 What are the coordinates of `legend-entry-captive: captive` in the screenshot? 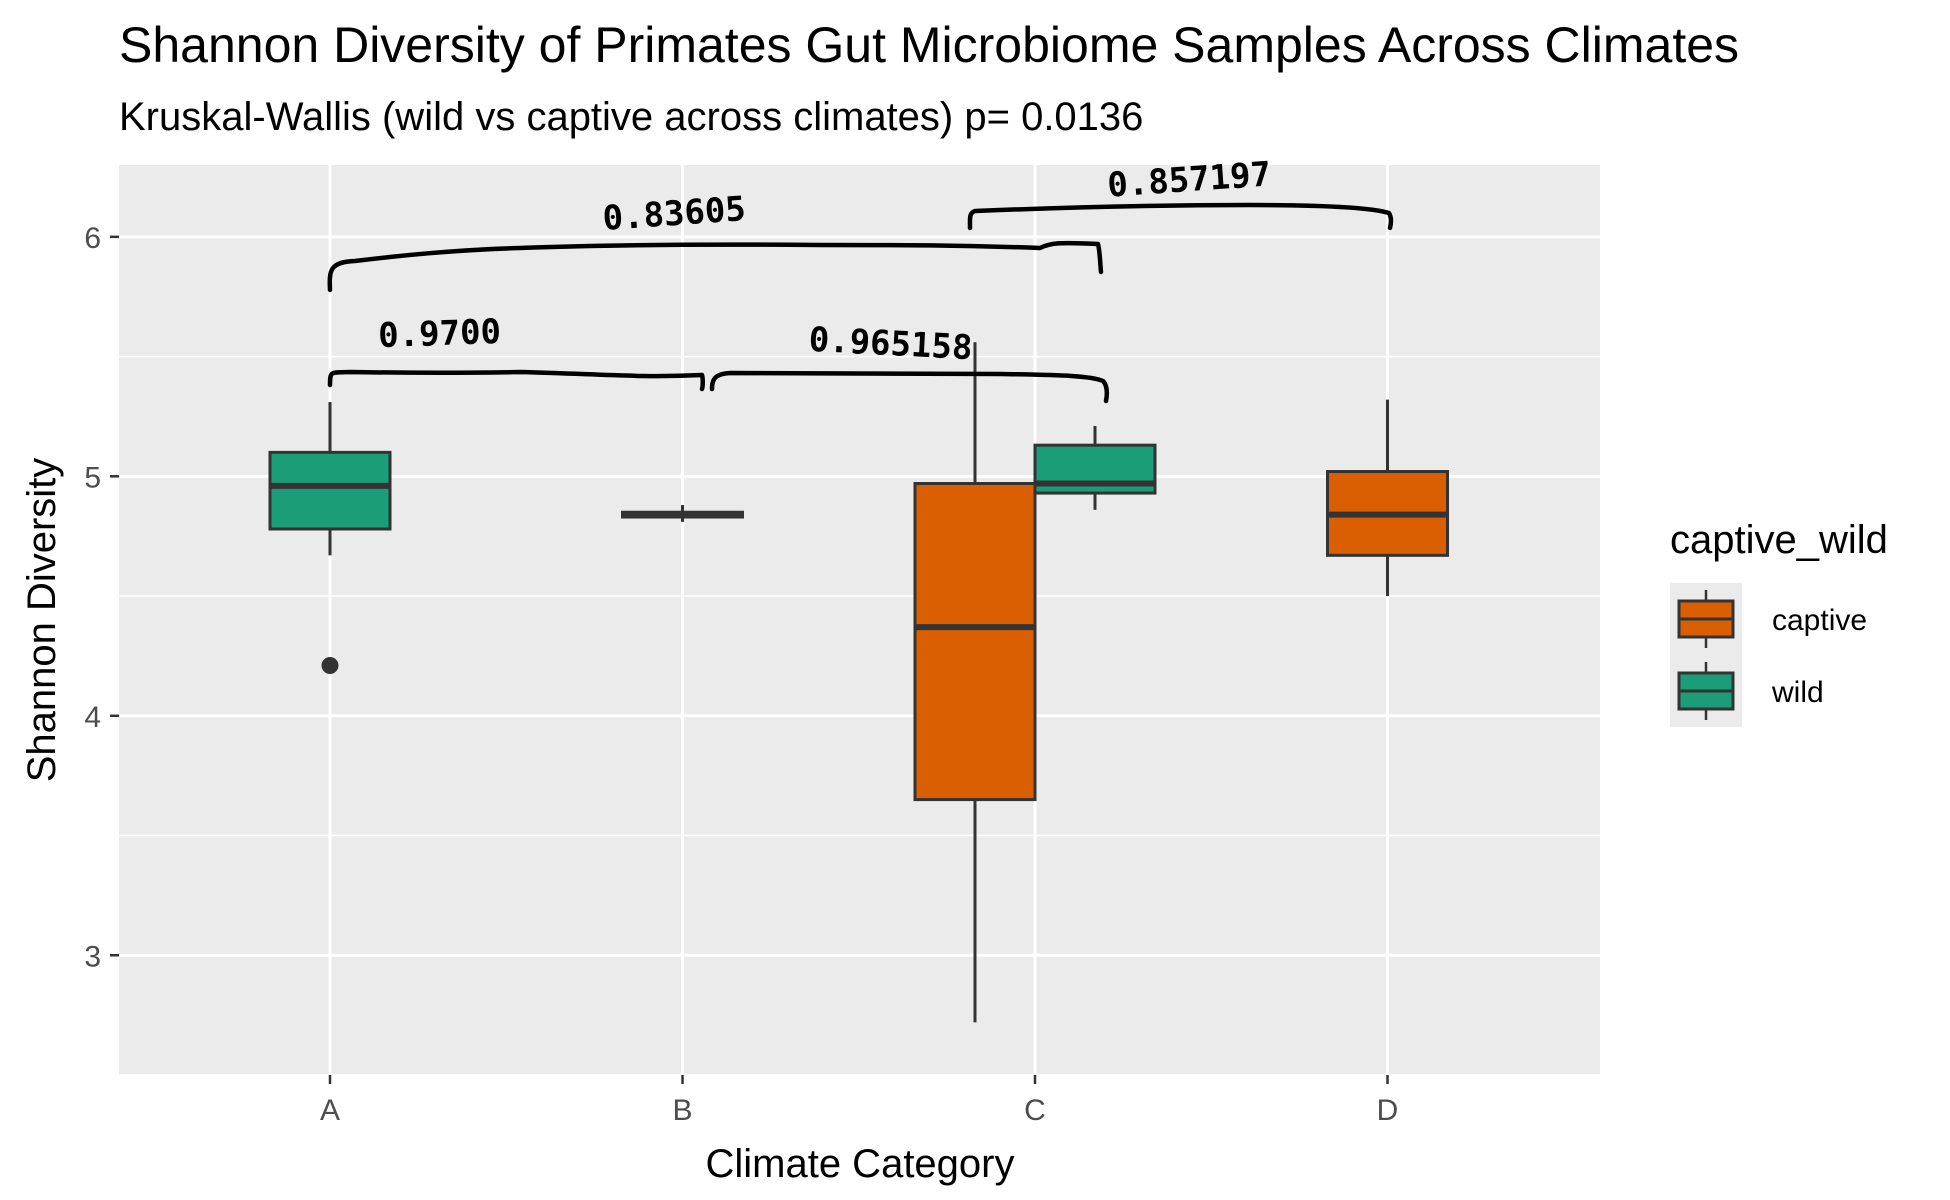 It's located at (1772, 619).